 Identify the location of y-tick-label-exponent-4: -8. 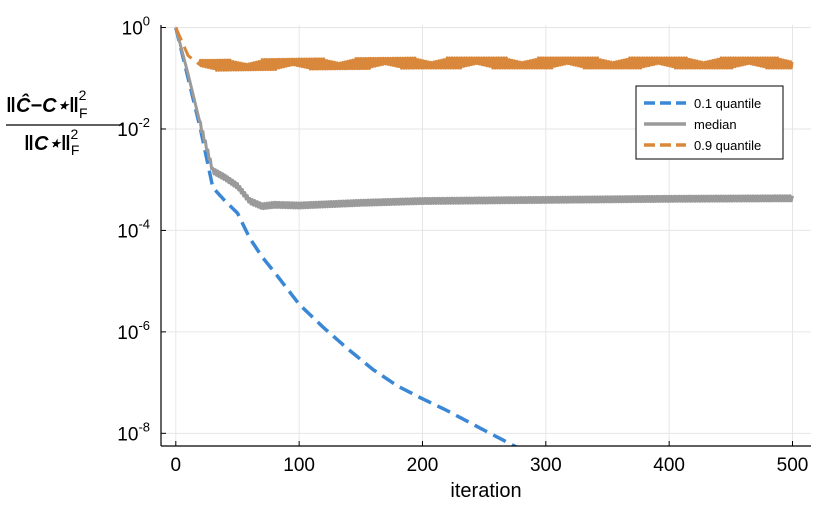
(144, 426).